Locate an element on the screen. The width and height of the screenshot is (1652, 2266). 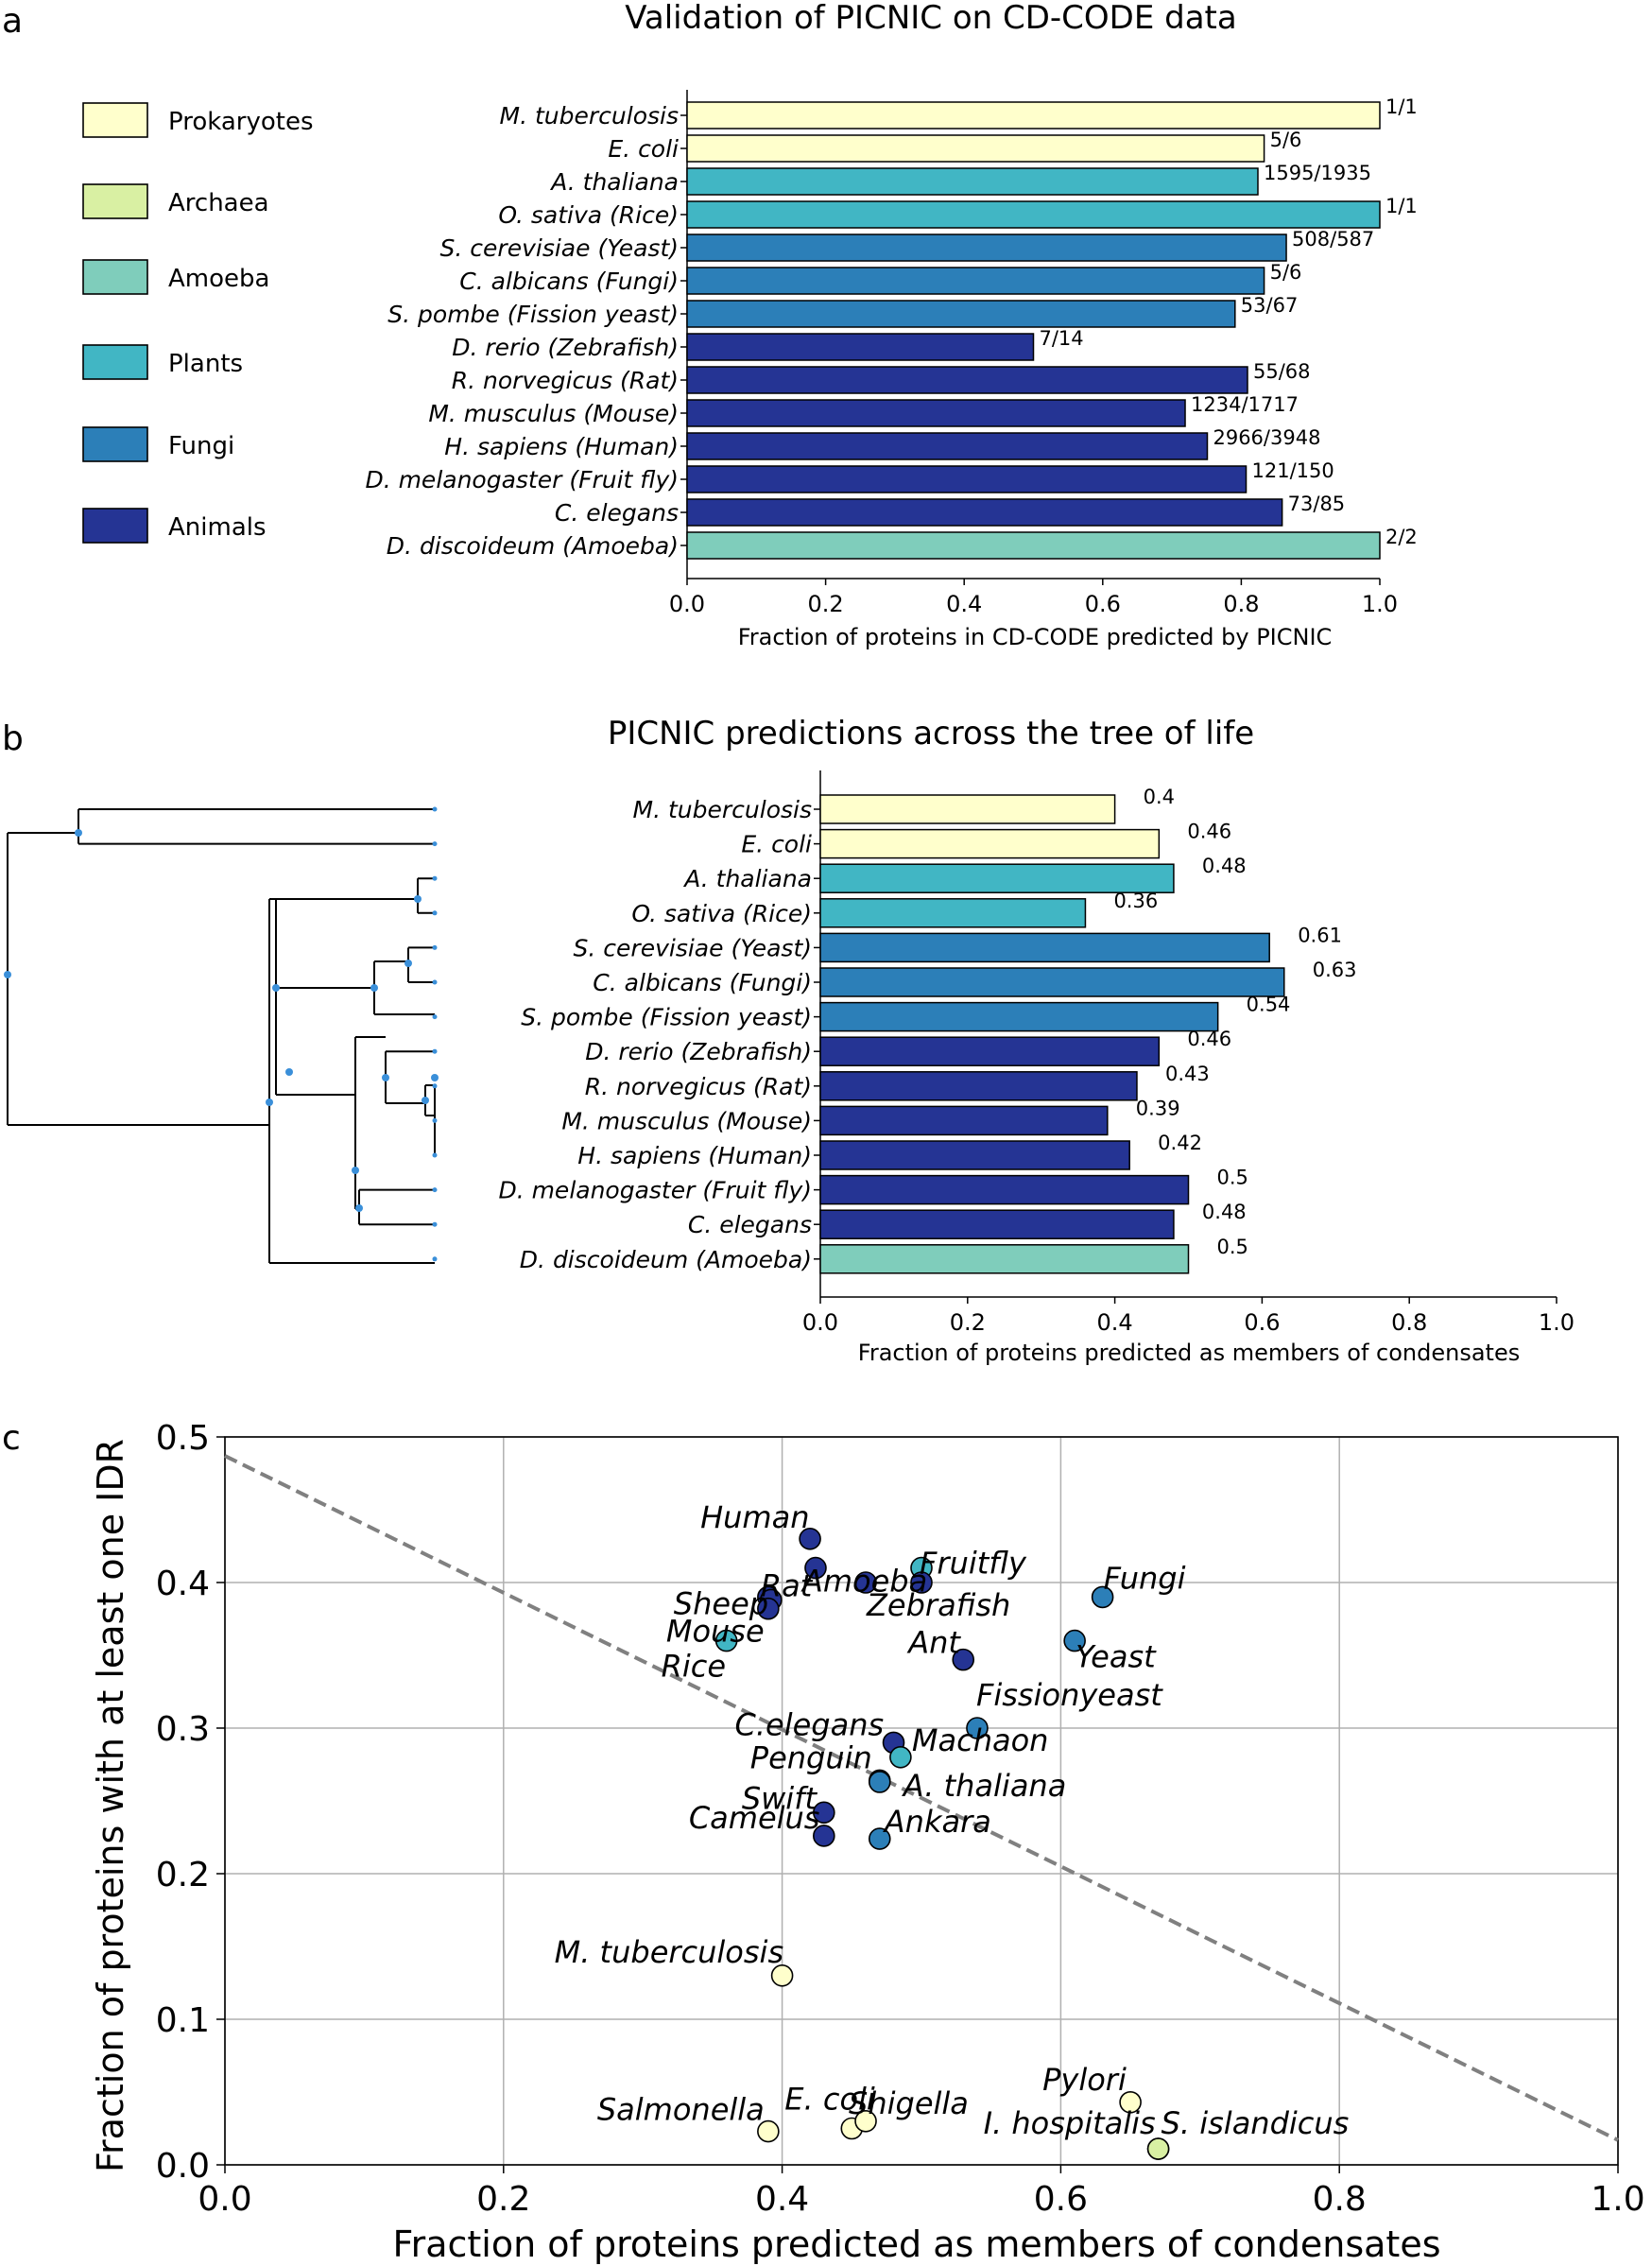
chart-c-xtick-label: 1.0 is located at coordinates (1617, 2199).